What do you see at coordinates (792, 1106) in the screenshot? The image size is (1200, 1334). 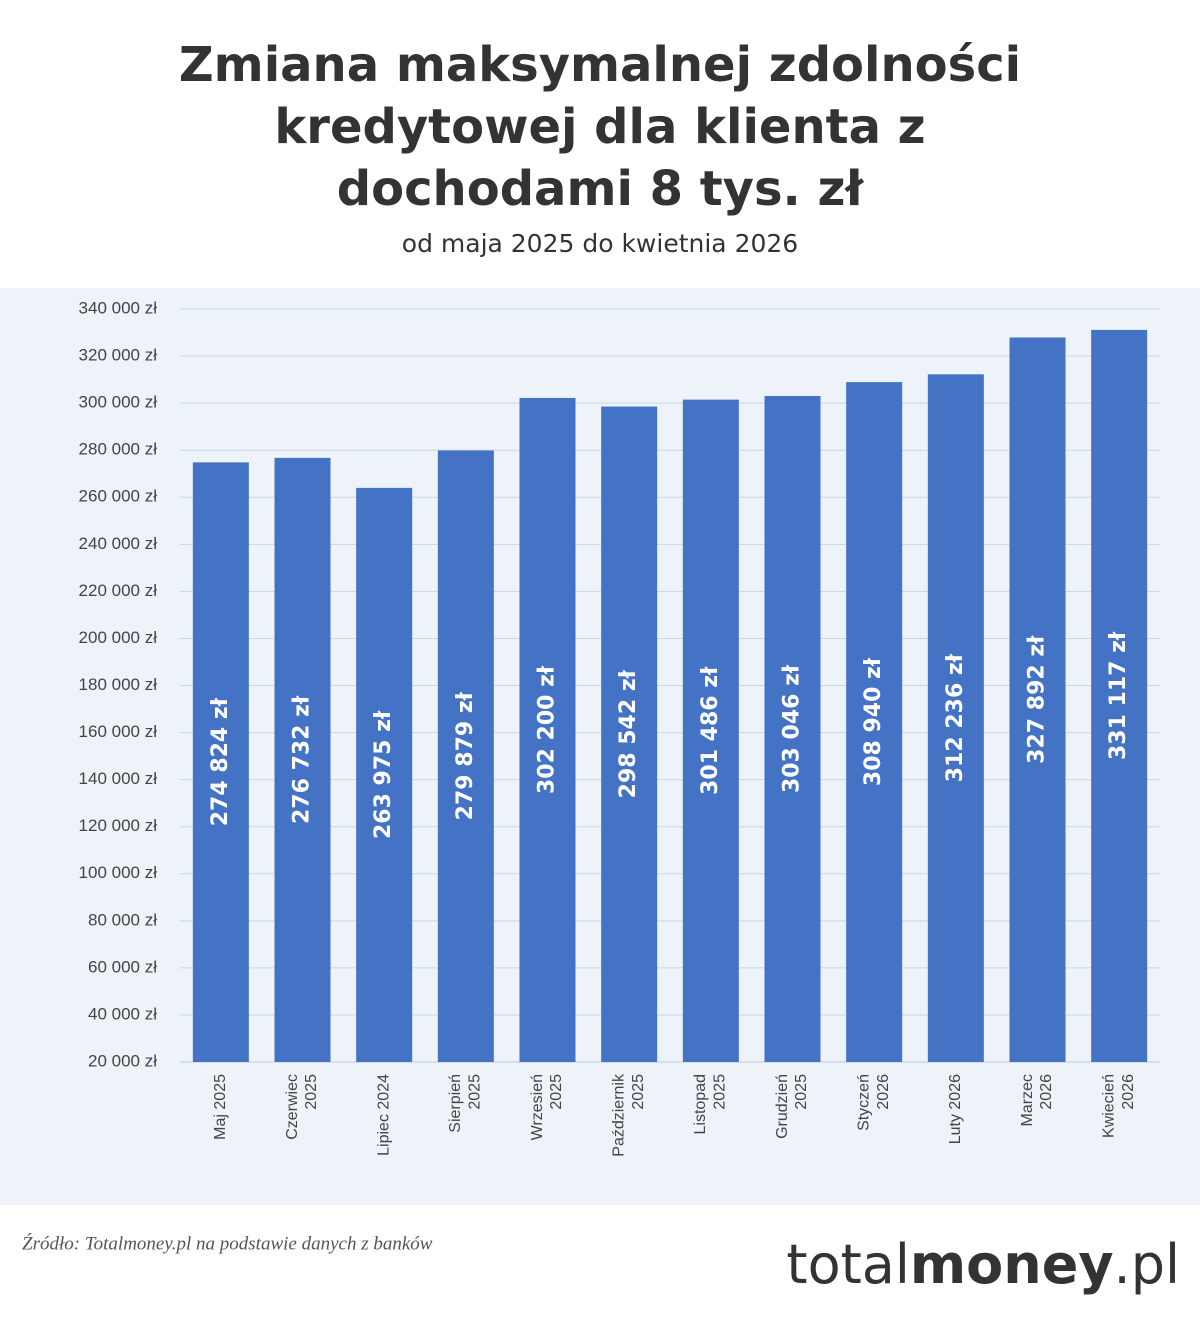 I see `x-tick-label: Grudzień 2025` at bounding box center [792, 1106].